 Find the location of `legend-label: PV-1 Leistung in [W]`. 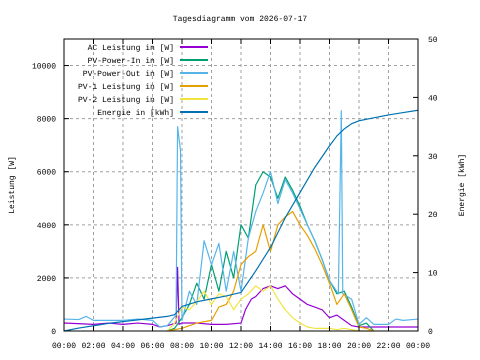

legend-label: PV-1 Leistung in [W] is located at coordinates (126, 87).